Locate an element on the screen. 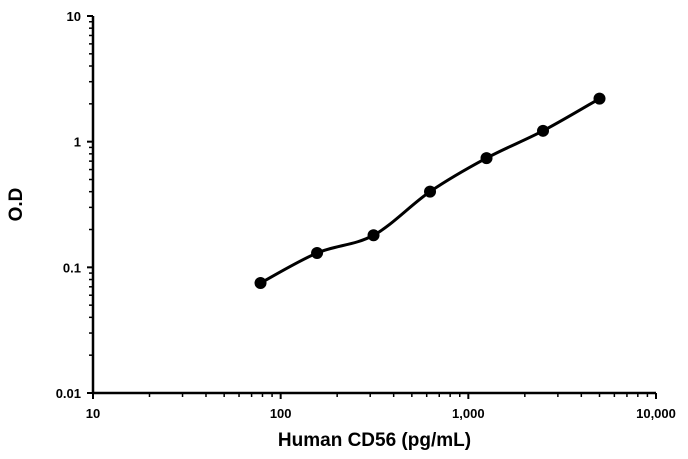  x-tick-label: 1,000 is located at coordinates (468, 413).